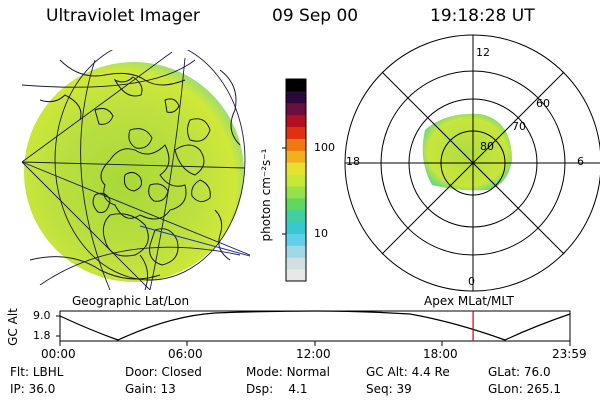 Image resolution: width=600 pixels, height=400 pixels. I want to click on time-label: 19:18:28 UT, so click(482, 16).